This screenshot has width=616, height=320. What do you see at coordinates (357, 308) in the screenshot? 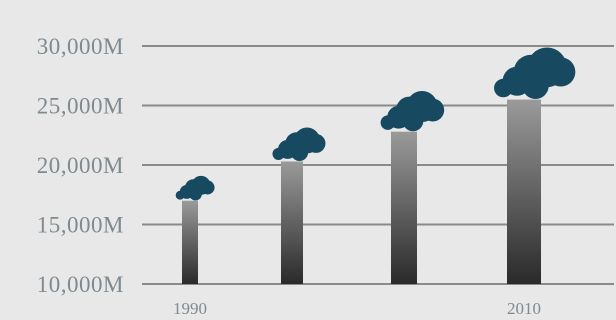
I see `x-axis-ticks: 1990 2010` at bounding box center [357, 308].